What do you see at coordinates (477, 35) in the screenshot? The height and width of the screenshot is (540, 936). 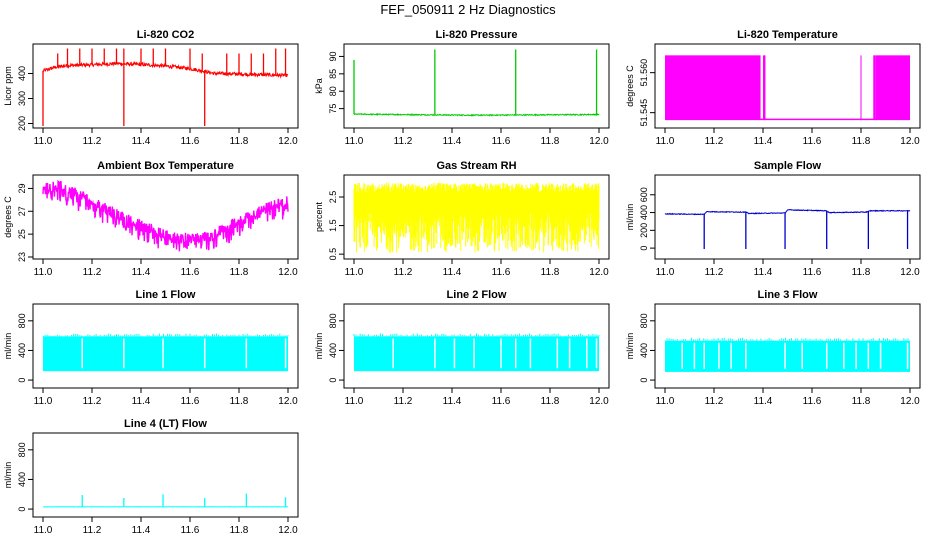 I see `panel-title: Li-820 Pressure` at bounding box center [477, 35].